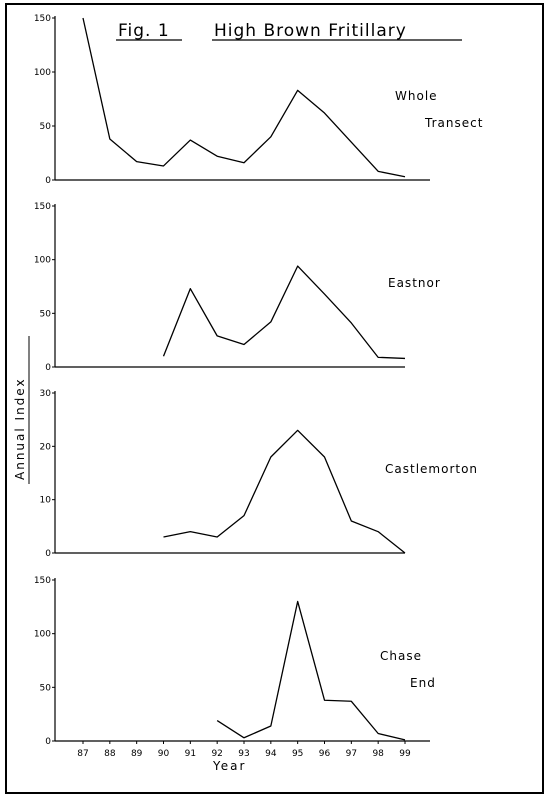 The height and width of the screenshot is (800, 551). I want to click on panel-label: Eastnor, so click(414, 283).